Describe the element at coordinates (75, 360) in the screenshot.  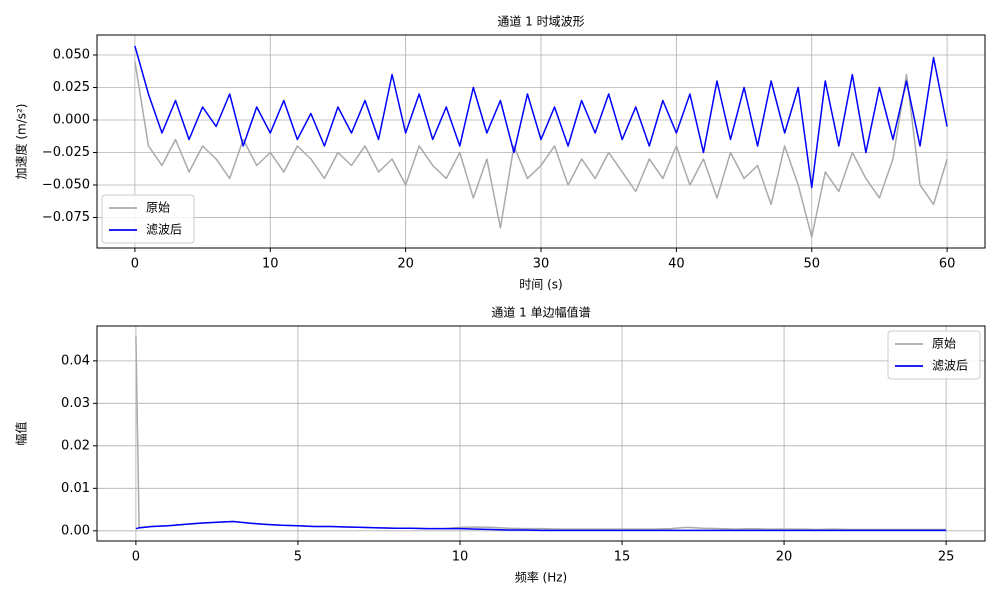
I see `y-tick-label: 0.04` at that location.